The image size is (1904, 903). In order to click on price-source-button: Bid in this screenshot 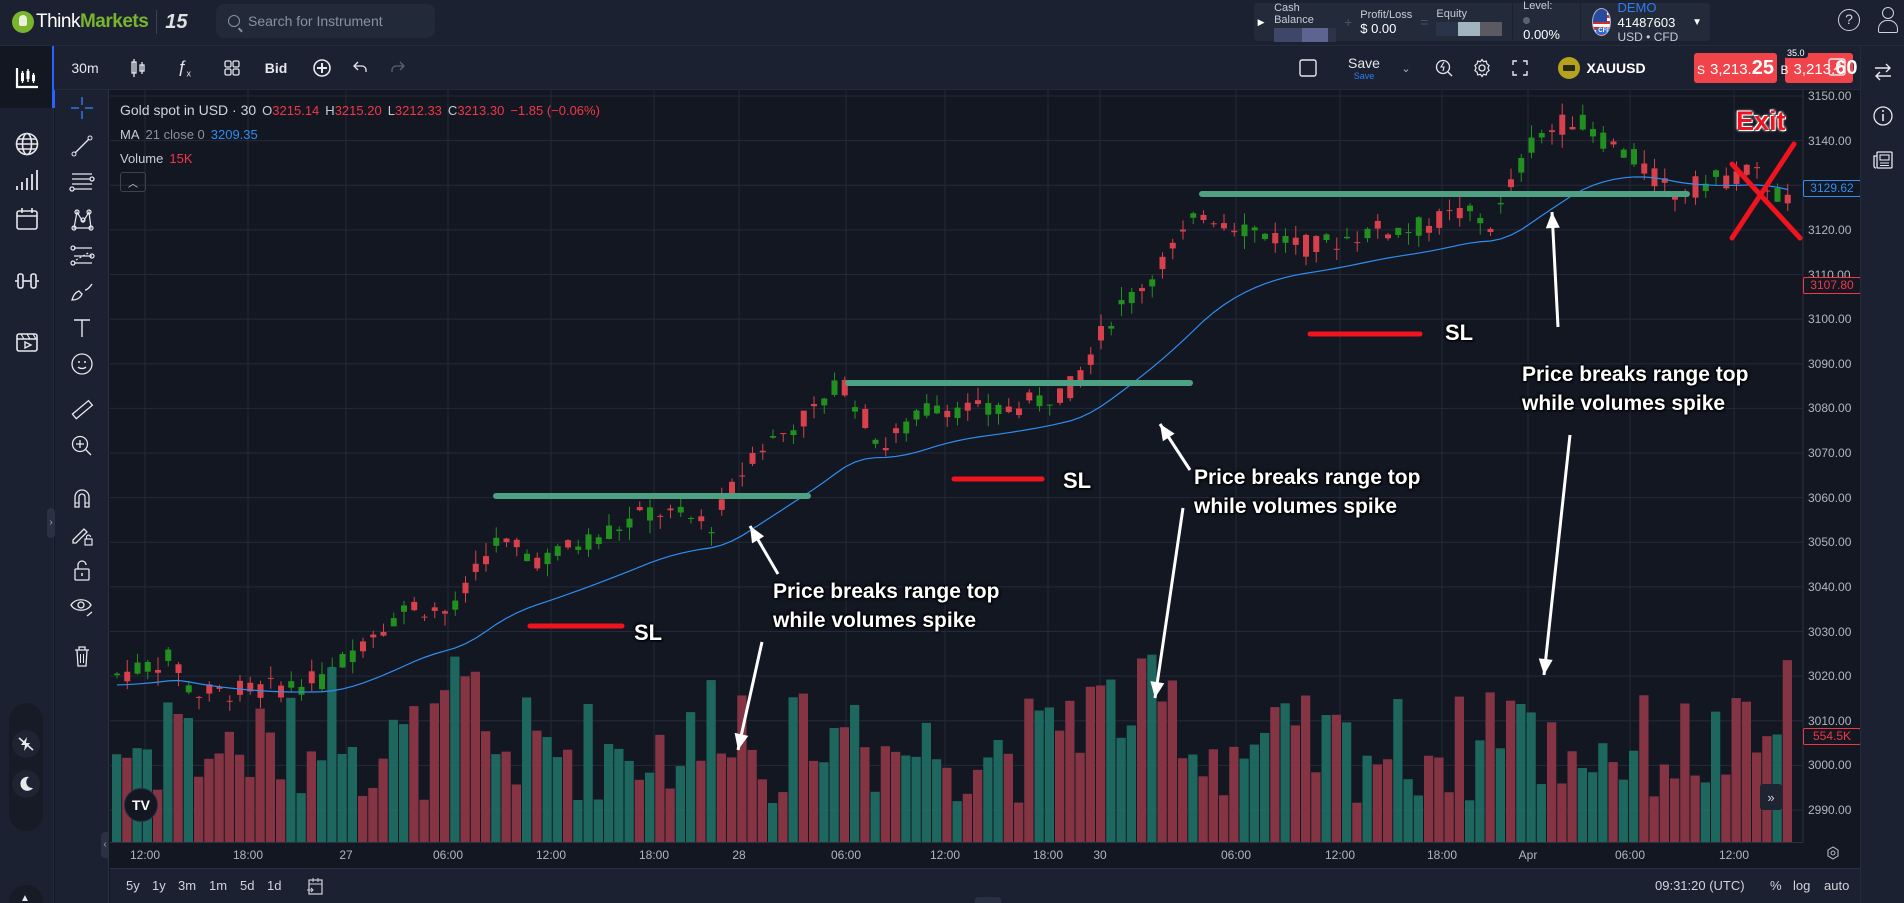, I will do `click(276, 68)`.